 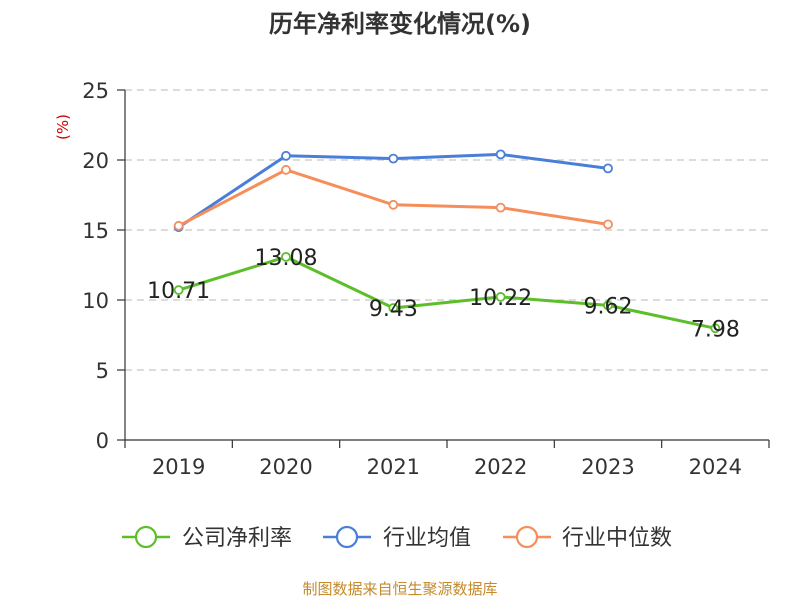 I want to click on data-label: 10.71, so click(x=178, y=291).